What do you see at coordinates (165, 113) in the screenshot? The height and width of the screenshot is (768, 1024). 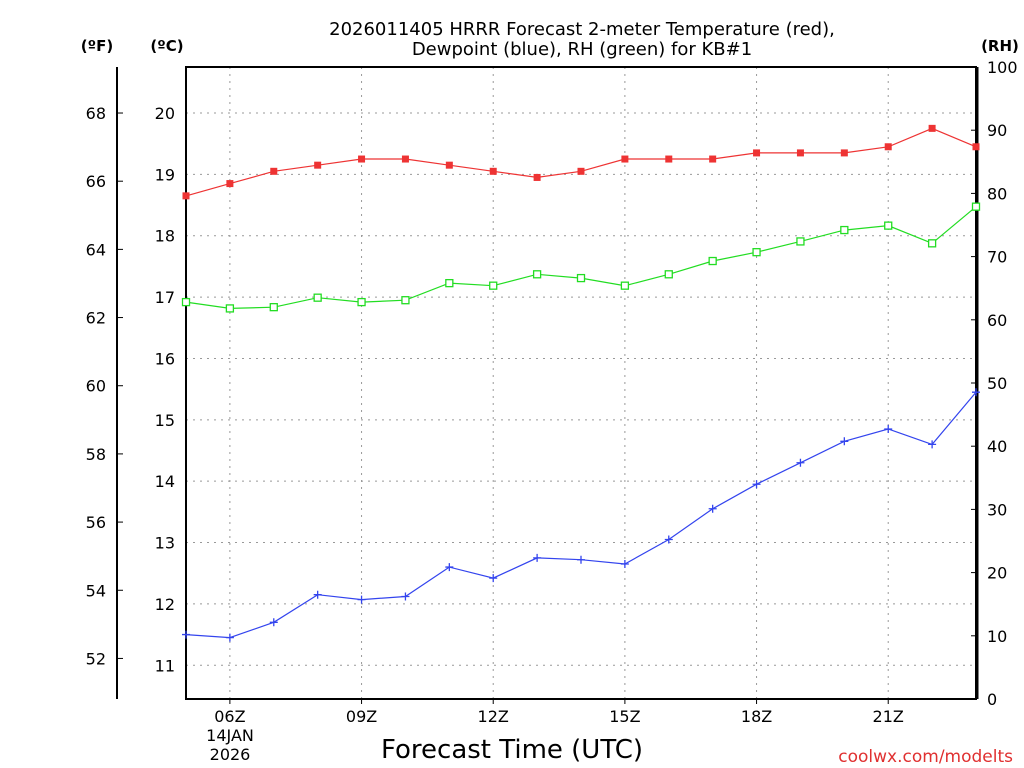 I see `celsius-tick-label: 20` at bounding box center [165, 113].